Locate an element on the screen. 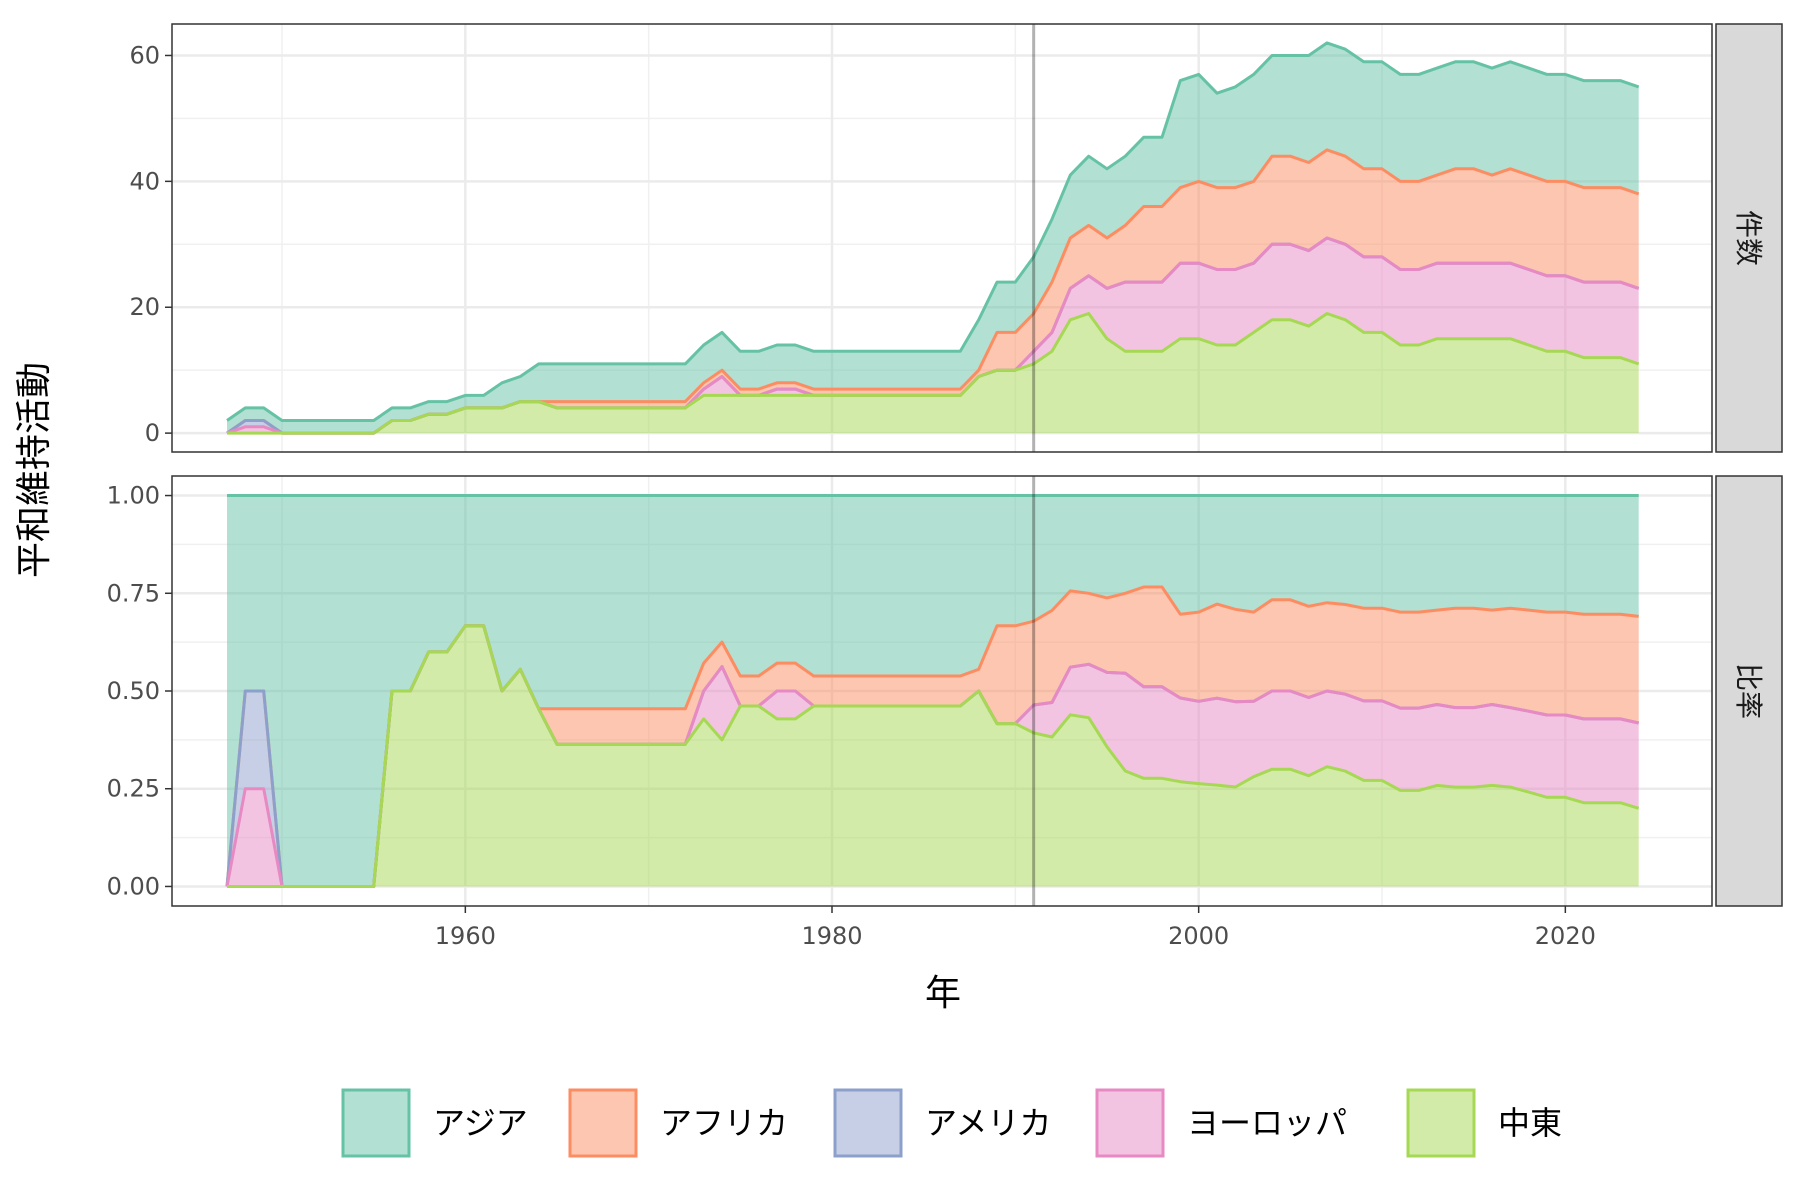  legend-label: アジア is located at coordinates (480, 1123).